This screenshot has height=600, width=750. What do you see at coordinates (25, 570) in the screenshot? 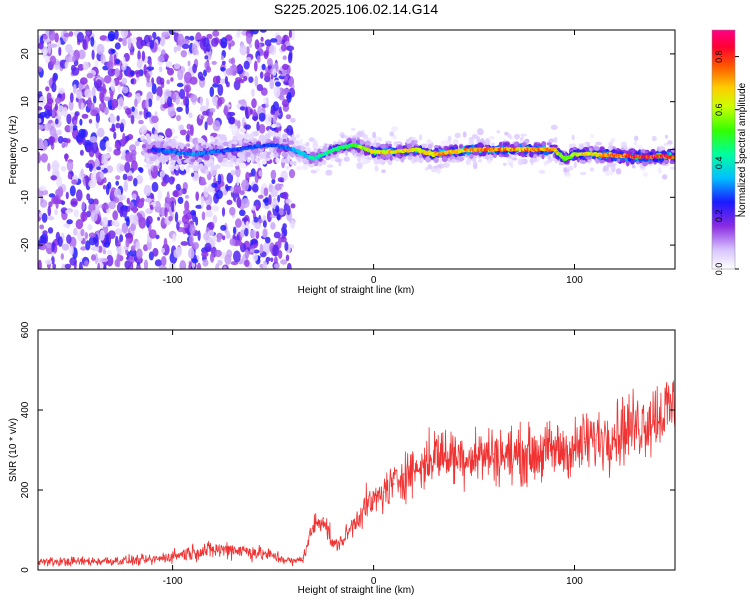
I see `y-tick-label: 0` at bounding box center [25, 570].